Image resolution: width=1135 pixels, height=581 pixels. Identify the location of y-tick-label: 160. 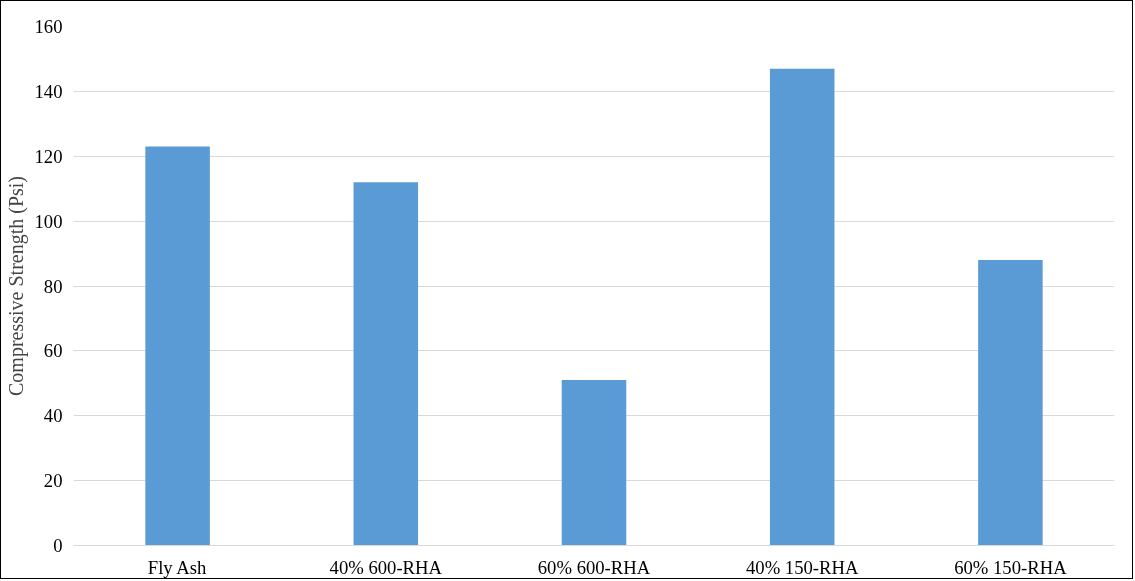
(48, 26).